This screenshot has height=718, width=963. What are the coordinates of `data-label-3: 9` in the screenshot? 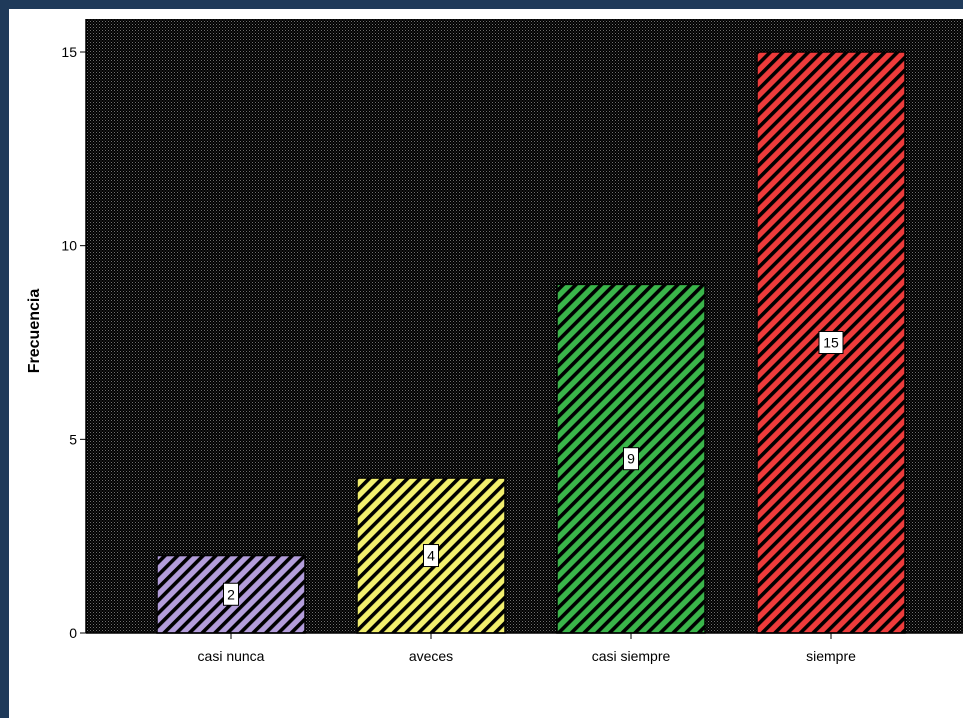 It's located at (631, 459).